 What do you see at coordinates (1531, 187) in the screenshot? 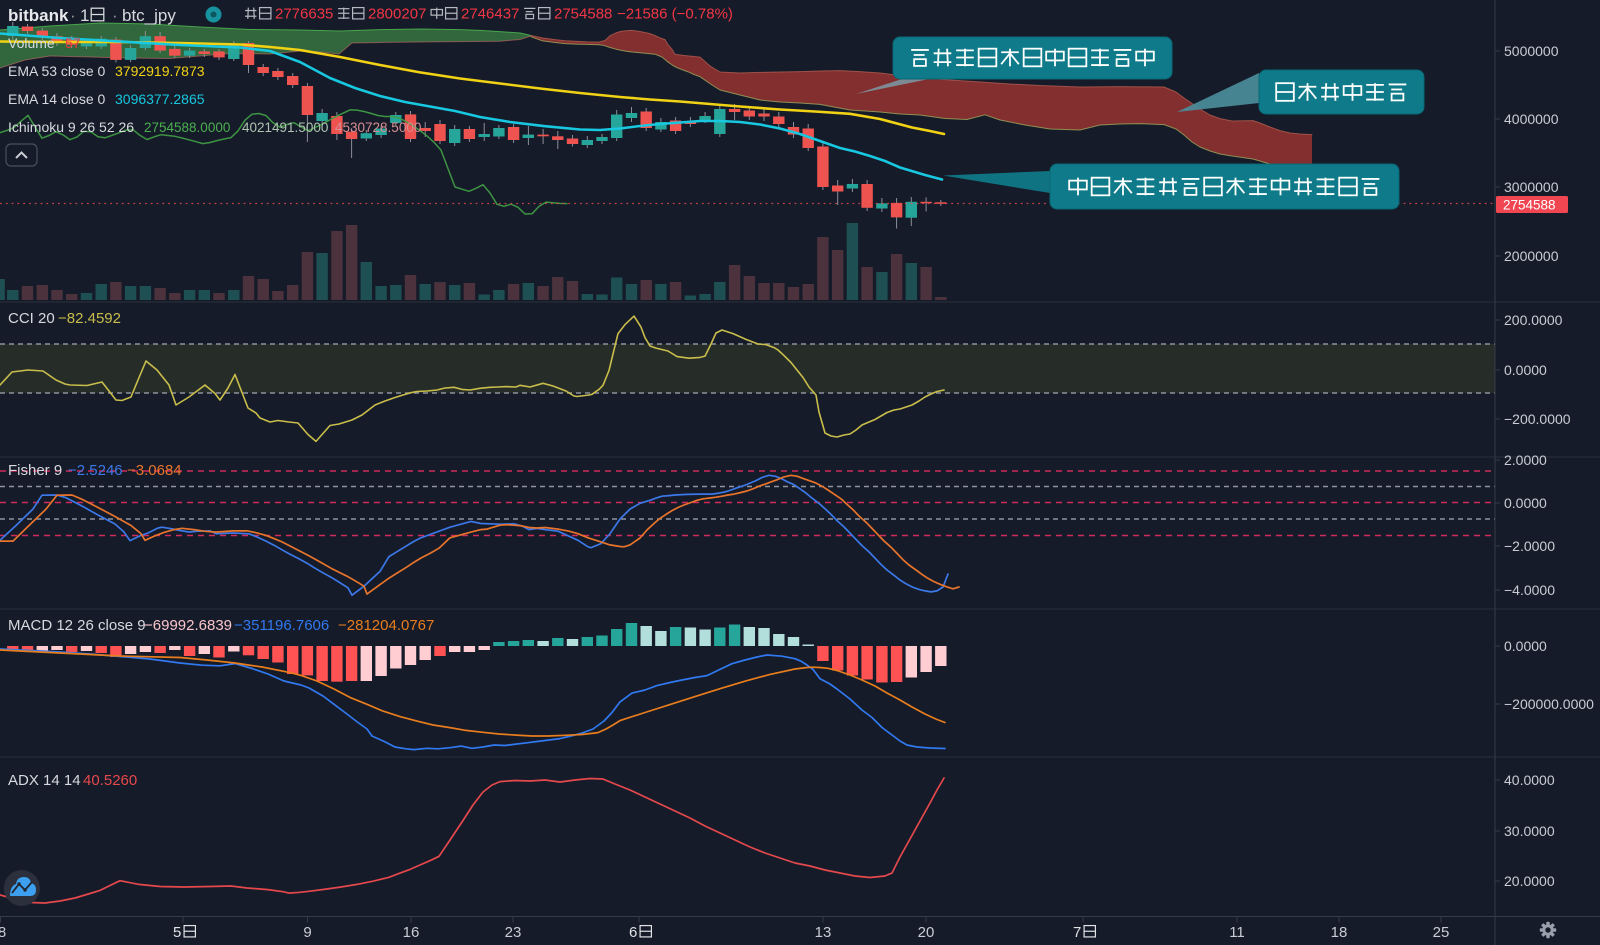
I see `svg-text: 3000000` at bounding box center [1531, 187].